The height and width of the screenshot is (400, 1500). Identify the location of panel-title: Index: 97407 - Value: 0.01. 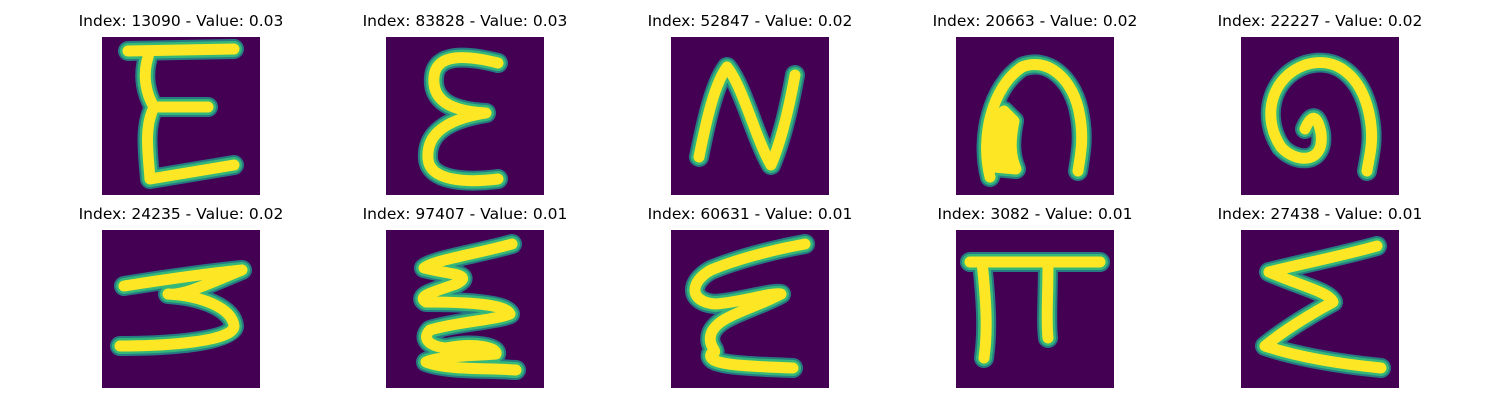
(465, 214).